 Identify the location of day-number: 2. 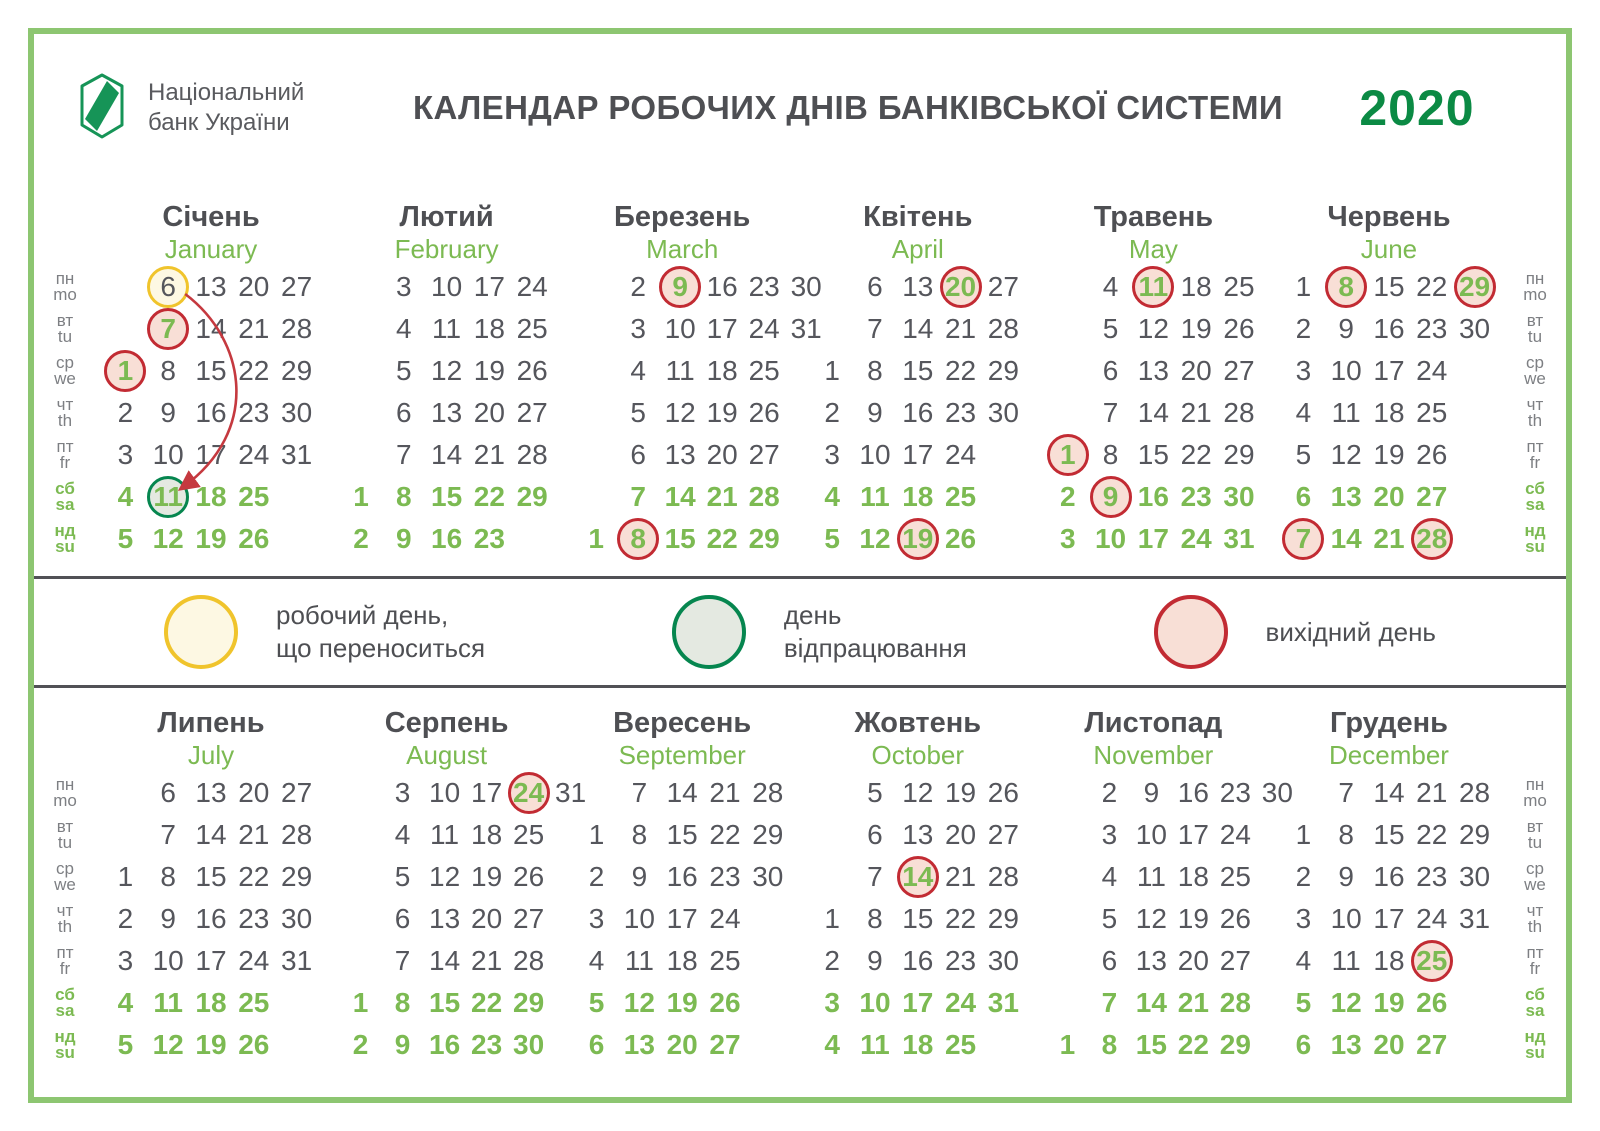
(596, 876).